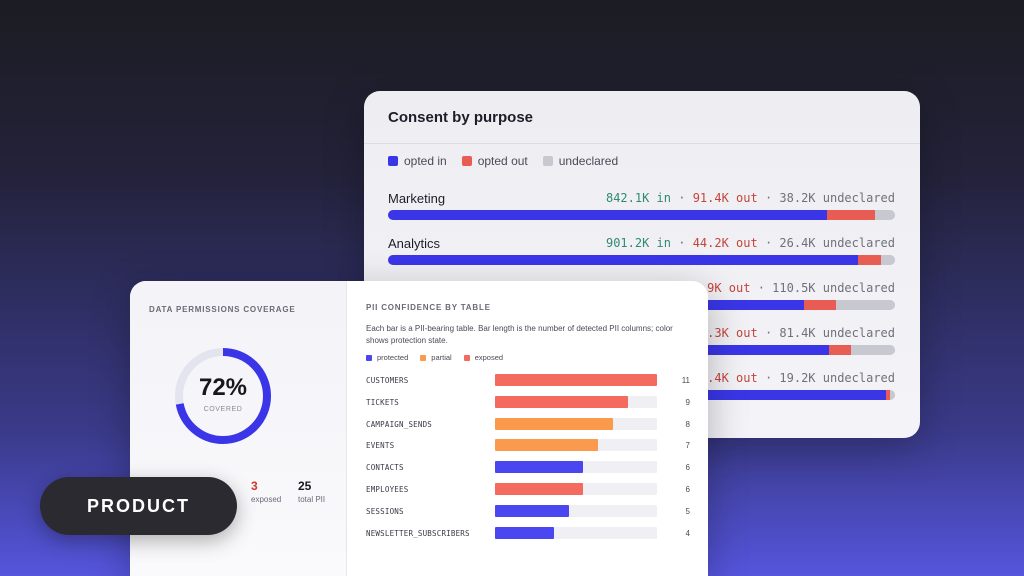  I want to click on consent-row-stats: 2.3K out · 81.4K undeclared, so click(797, 333).